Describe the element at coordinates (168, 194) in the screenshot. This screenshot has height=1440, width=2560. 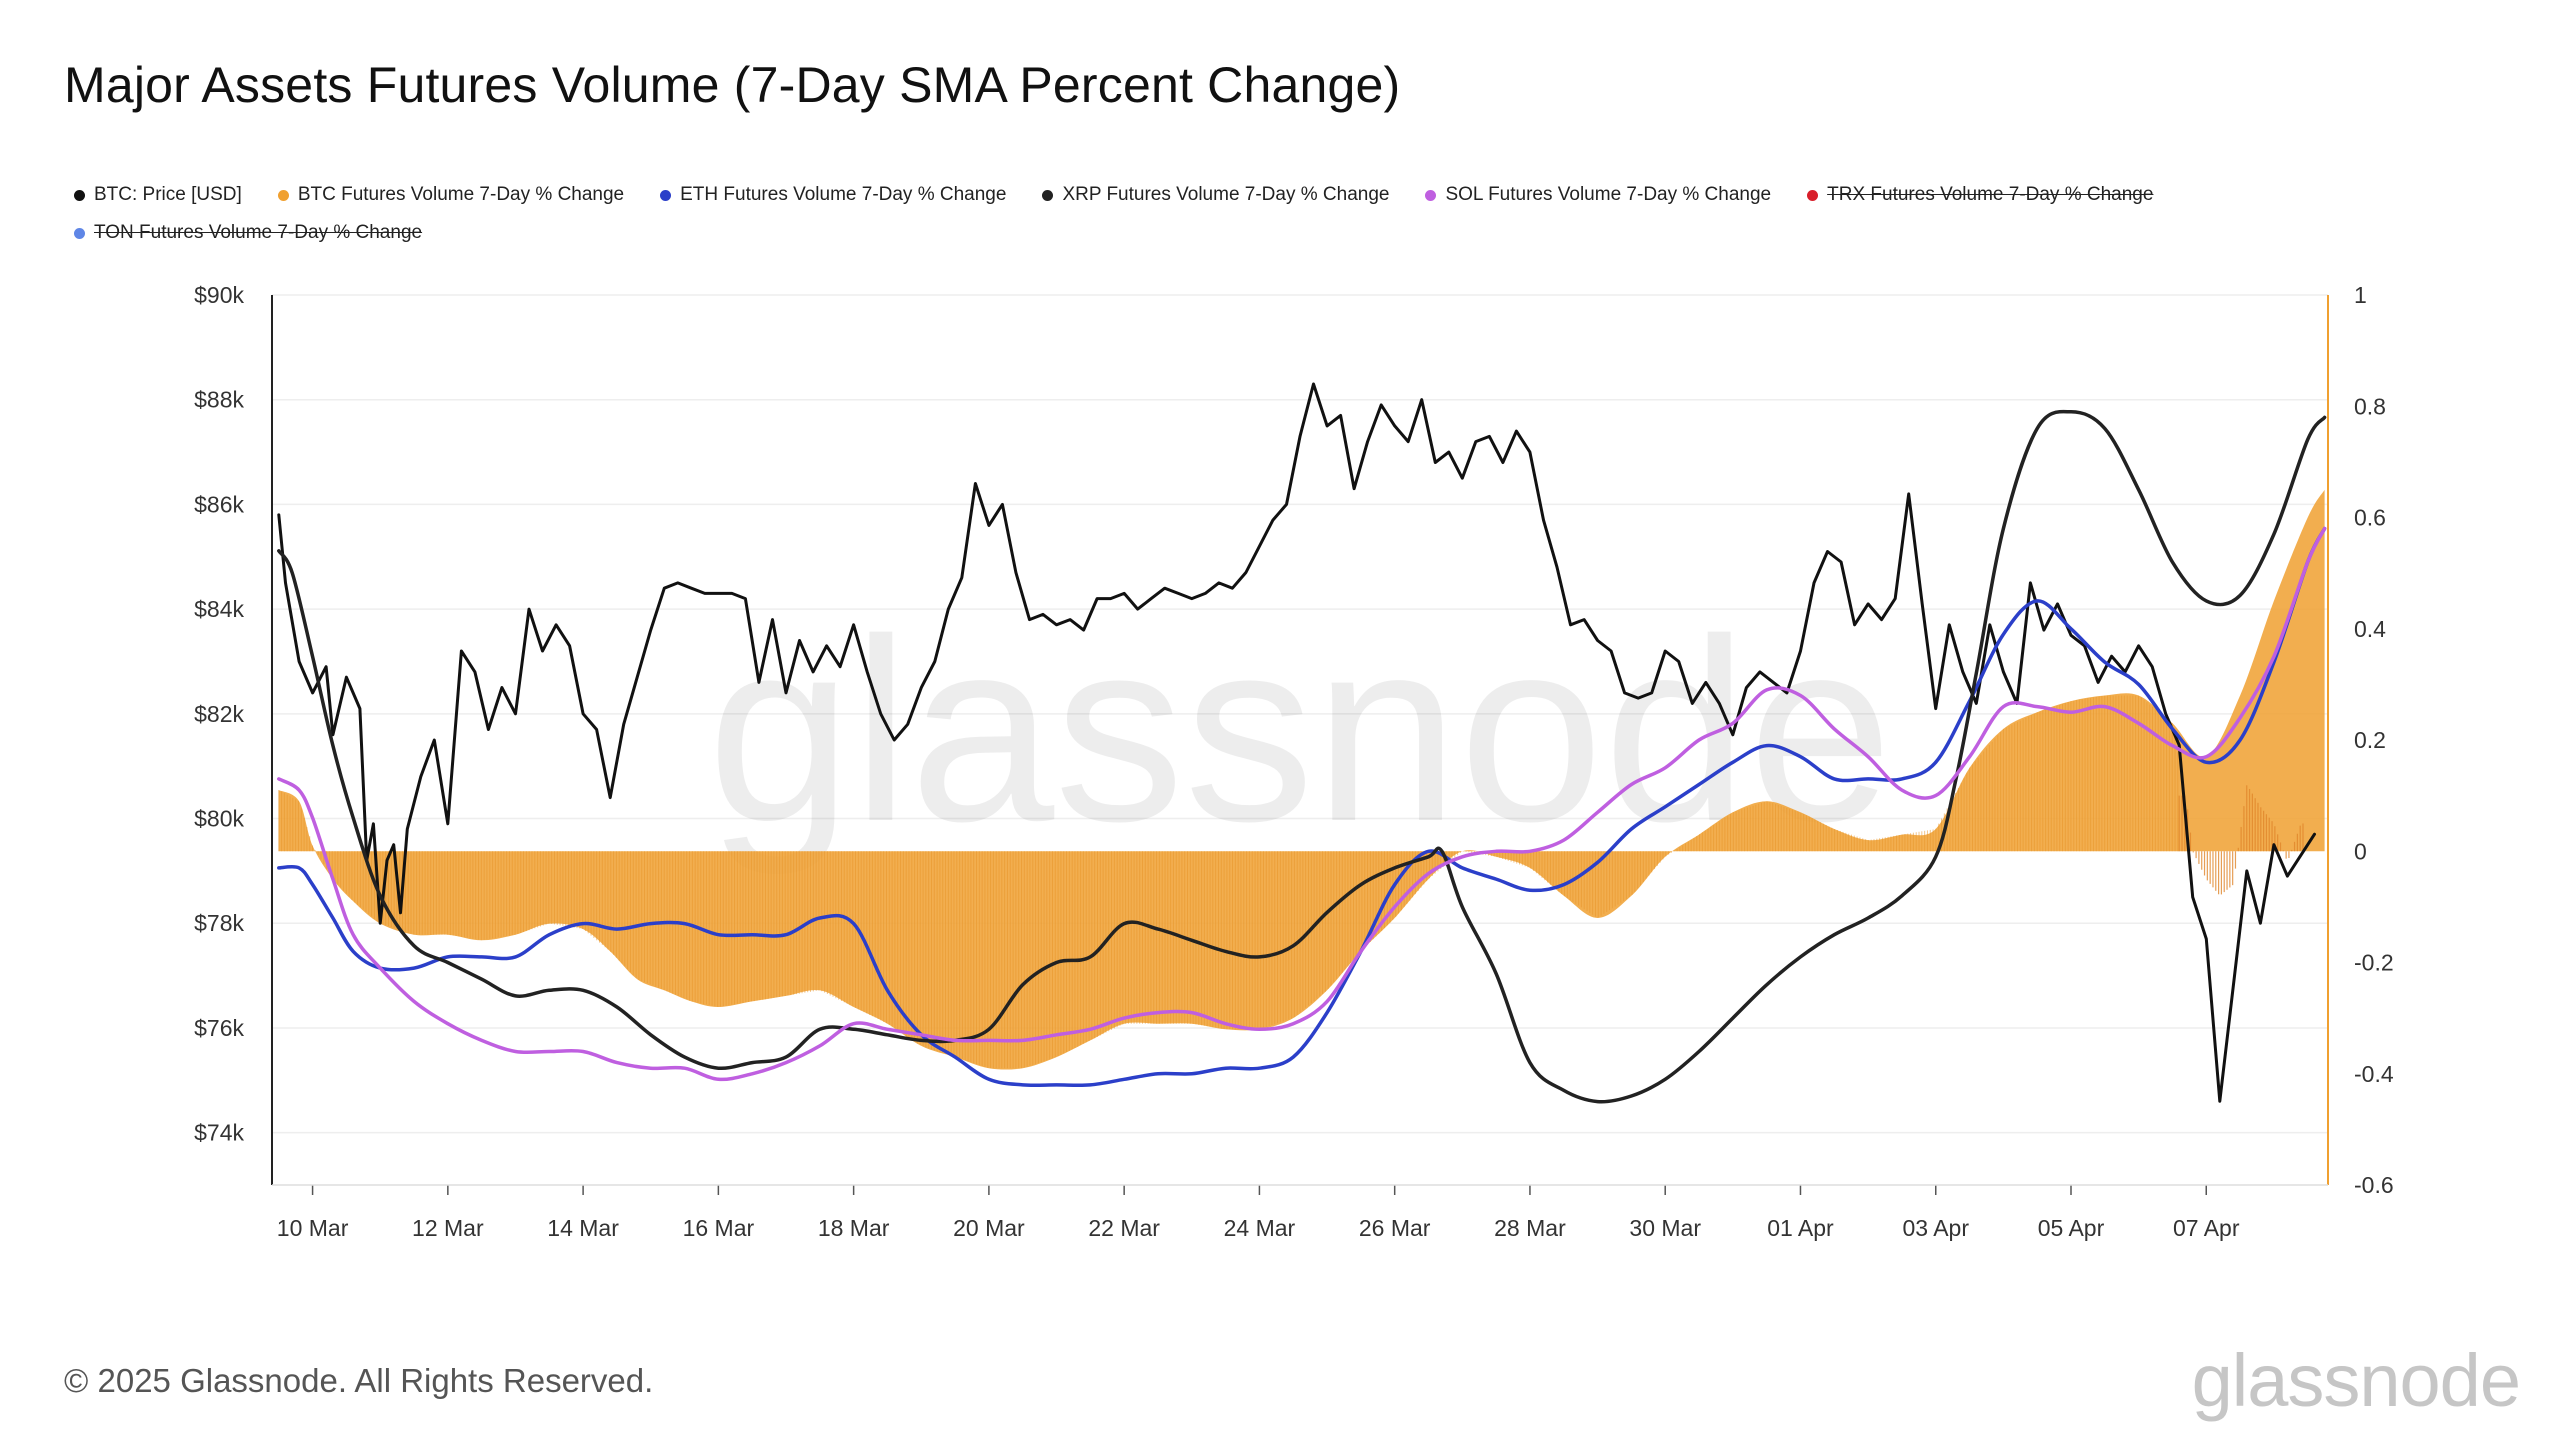
I see `legend-label: BTC: Price [USD]` at that location.